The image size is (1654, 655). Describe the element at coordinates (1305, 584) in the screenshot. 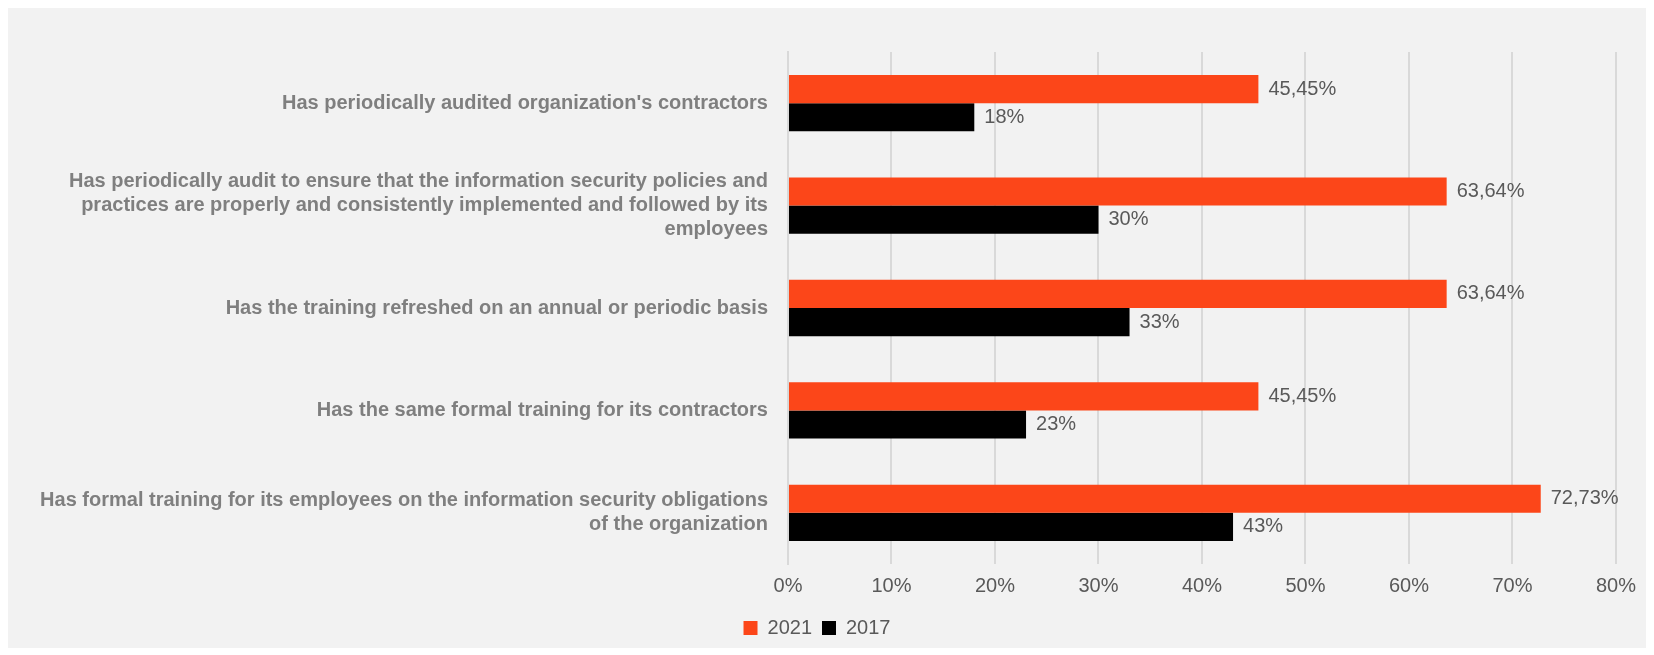

I see `x-tick-label: 50%` at that location.